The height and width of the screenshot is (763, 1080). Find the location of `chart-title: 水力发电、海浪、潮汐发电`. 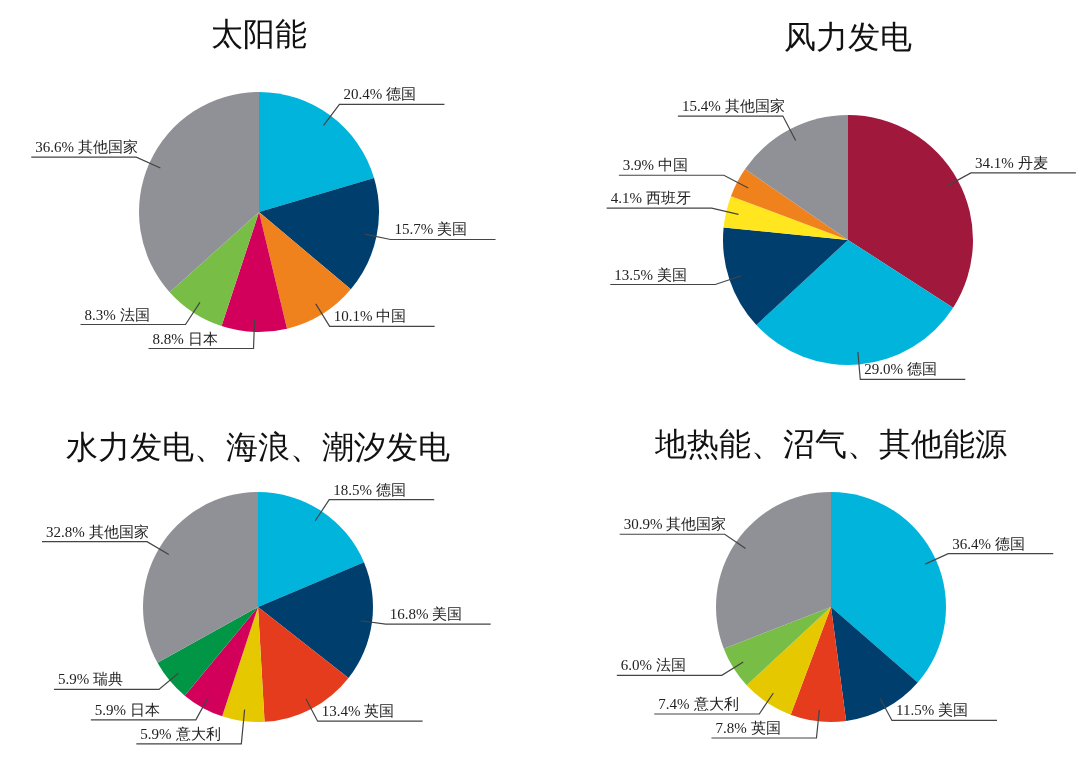

chart-title: 水力发电、海浪、潮汐发电 is located at coordinates (258, 447).